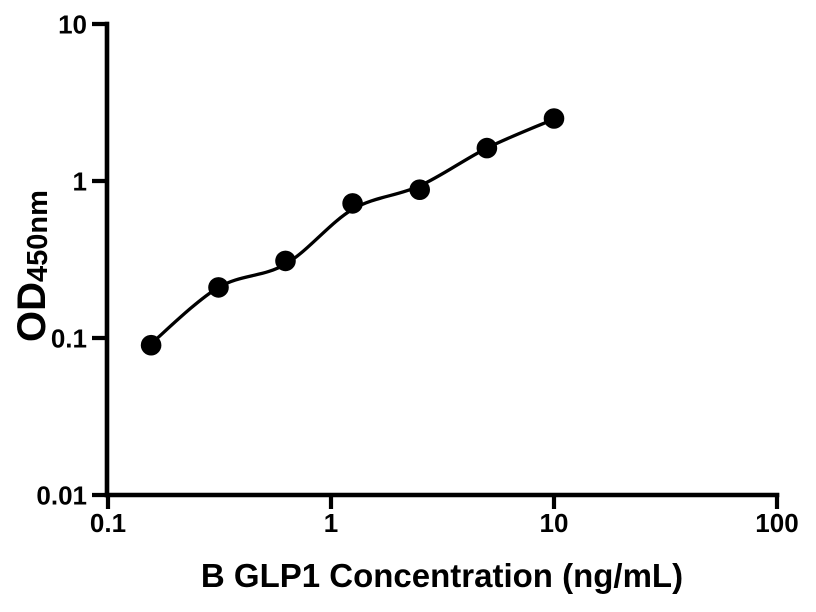 The image size is (816, 612). What do you see at coordinates (32, 312) in the screenshot?
I see `y-axis-title-main: OD` at bounding box center [32, 312].